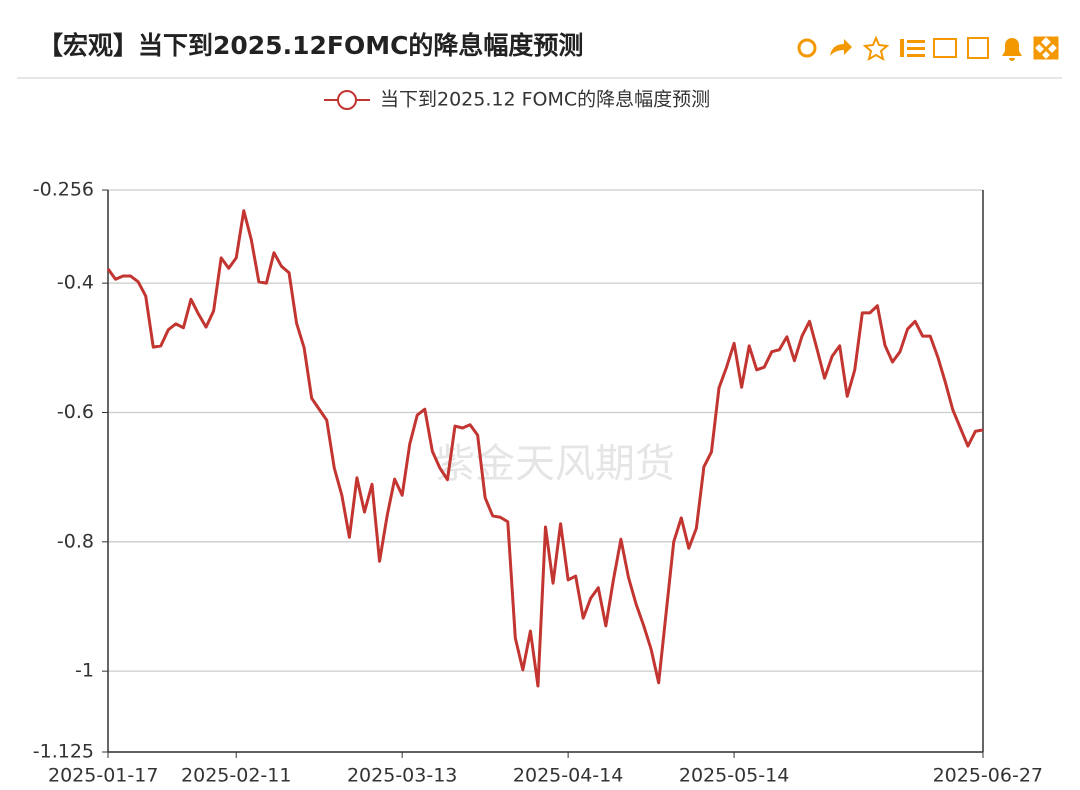 The image size is (1080, 790). Describe the element at coordinates (978, 48) in the screenshot. I see `image-icon` at that location.